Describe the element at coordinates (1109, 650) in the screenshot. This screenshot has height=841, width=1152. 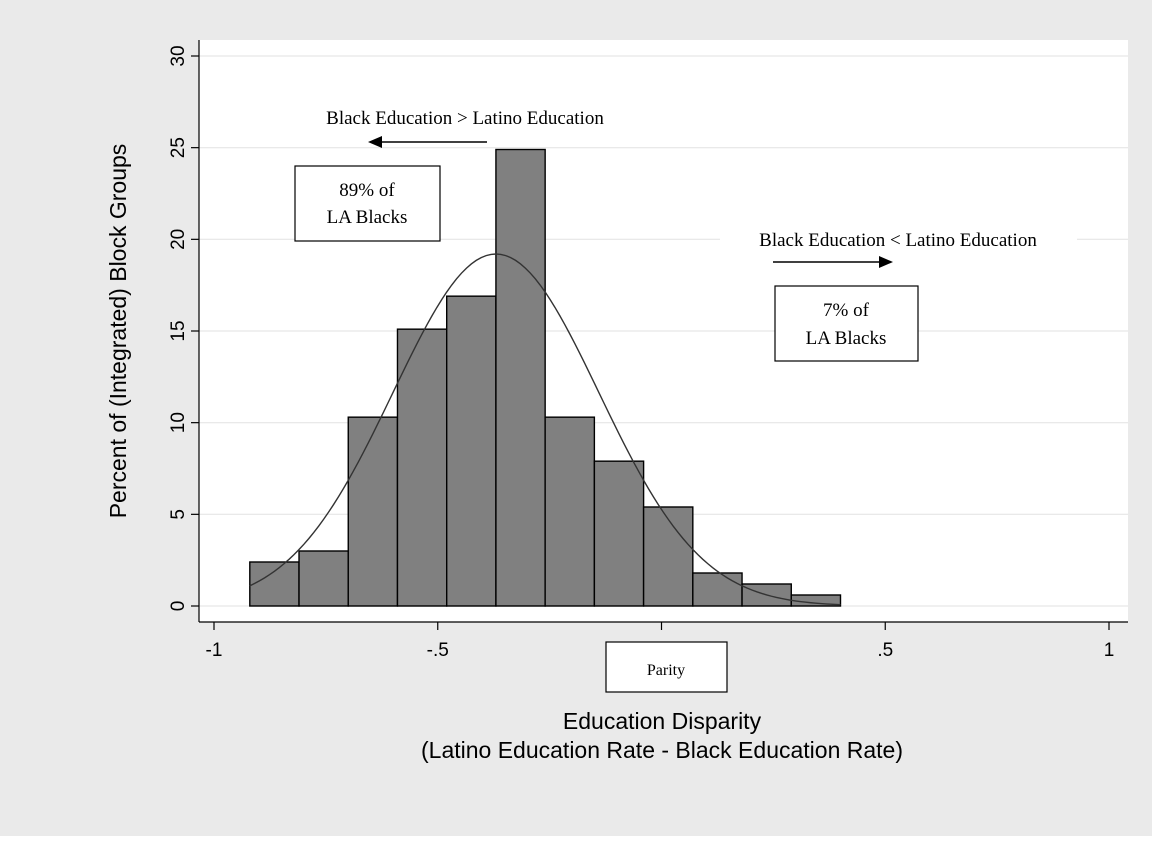
I see `x-tick-label: 1` at that location.